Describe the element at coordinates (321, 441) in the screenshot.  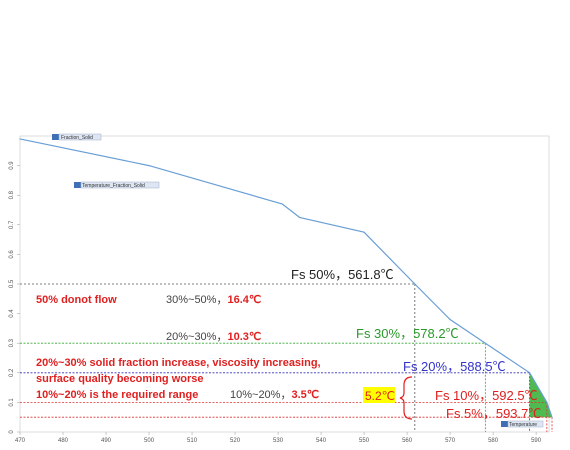
I see `x-tick-label: 540` at that location.